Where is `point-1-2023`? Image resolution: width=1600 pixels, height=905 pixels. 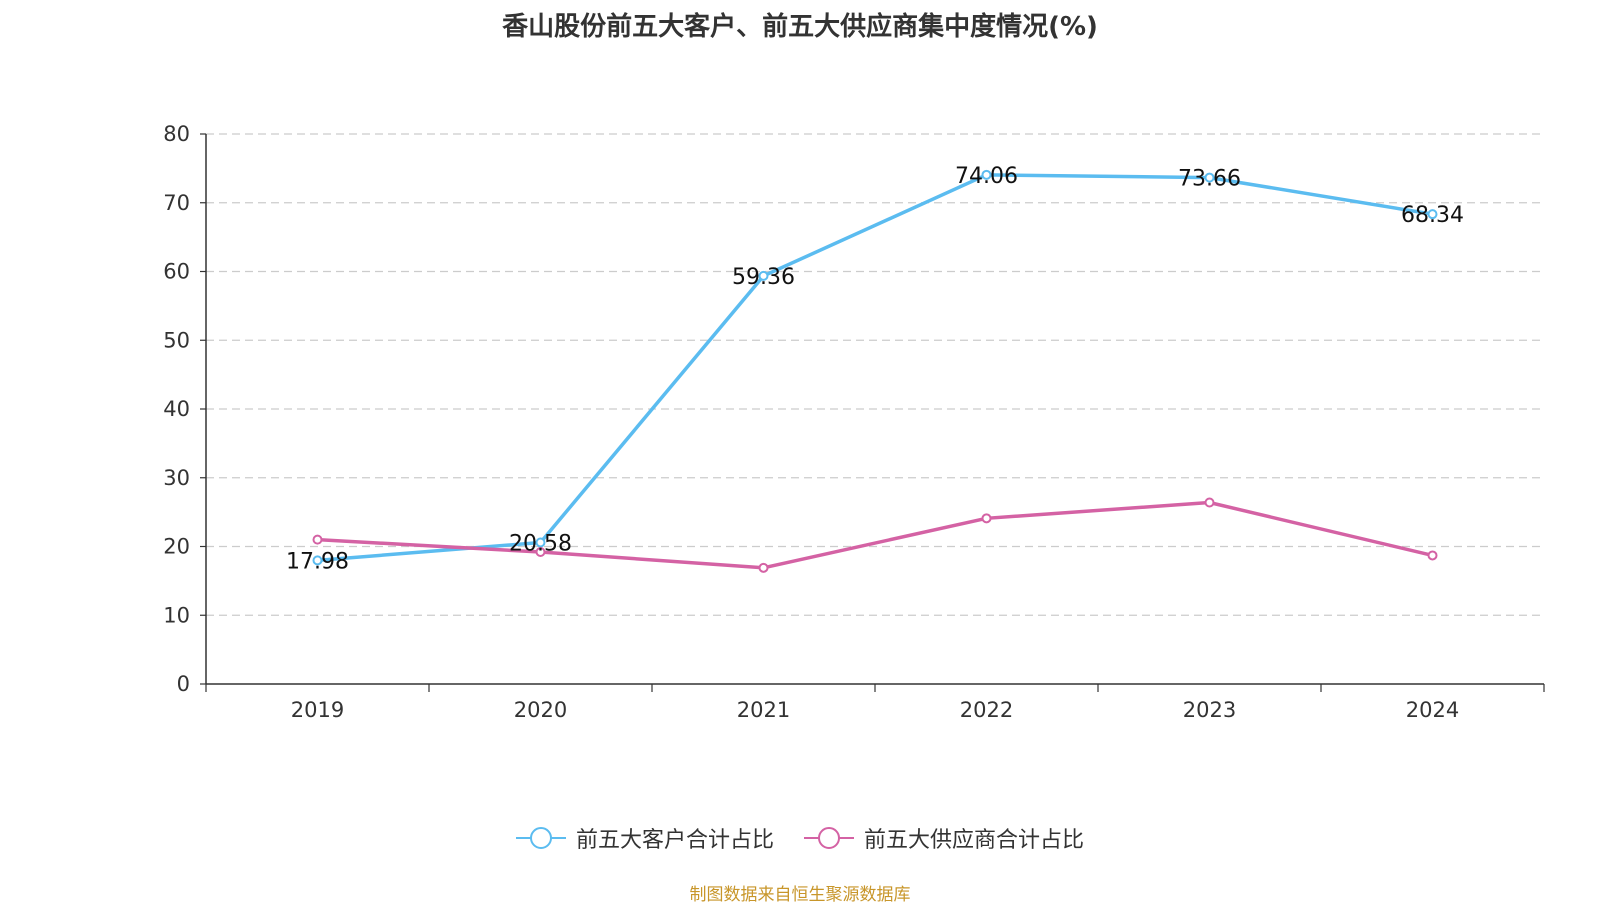
point-1-2023 is located at coordinates (1209, 502).